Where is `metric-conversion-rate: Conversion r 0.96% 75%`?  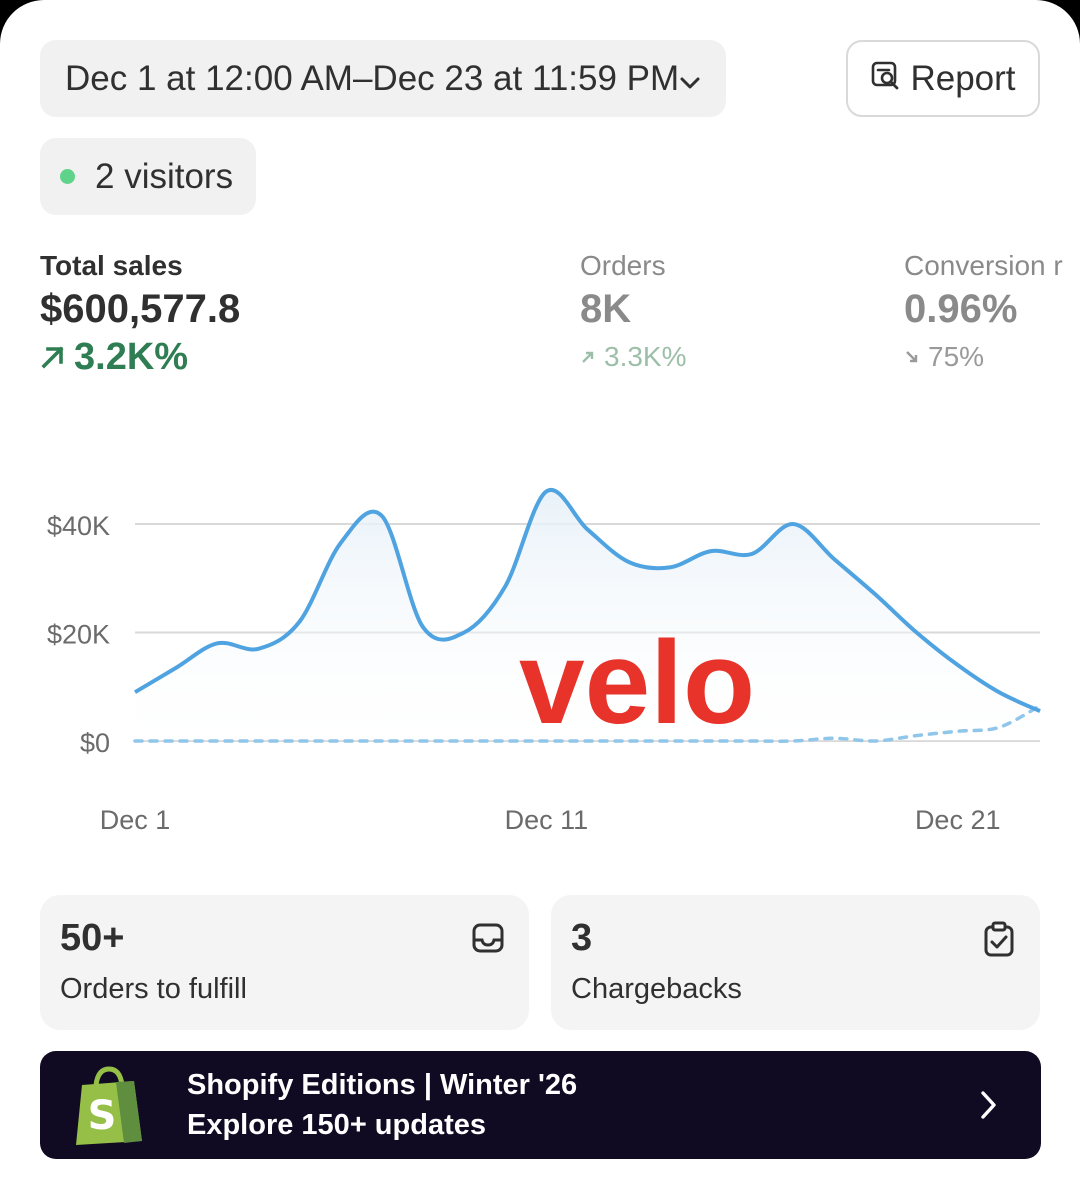 metric-conversion-rate: Conversion r 0.96% 75% is located at coordinates (983, 314).